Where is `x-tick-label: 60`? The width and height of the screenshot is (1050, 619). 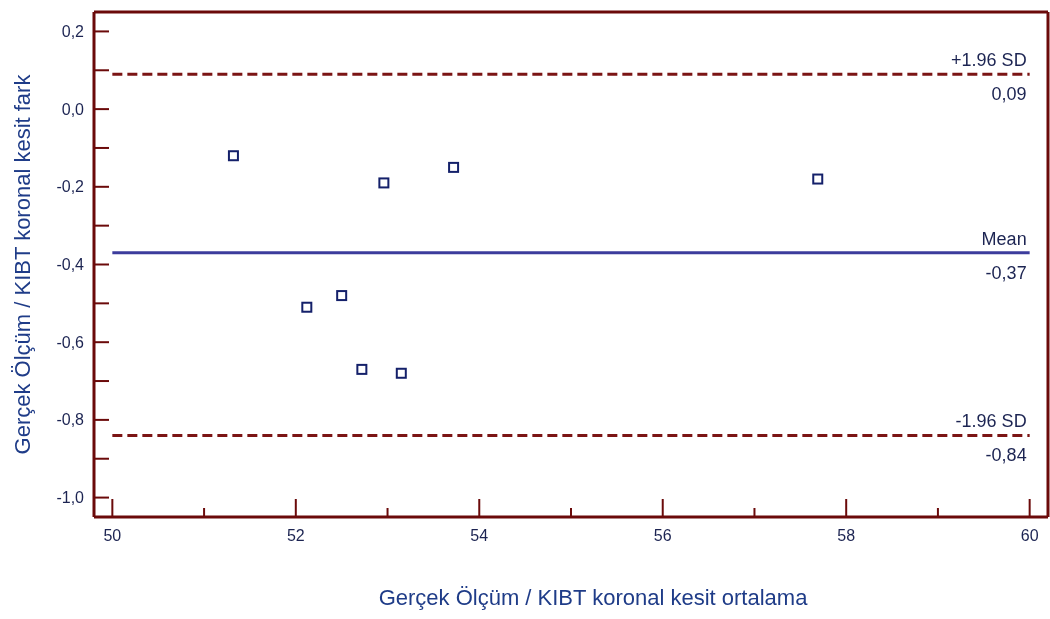 x-tick-label: 60 is located at coordinates (1029, 535).